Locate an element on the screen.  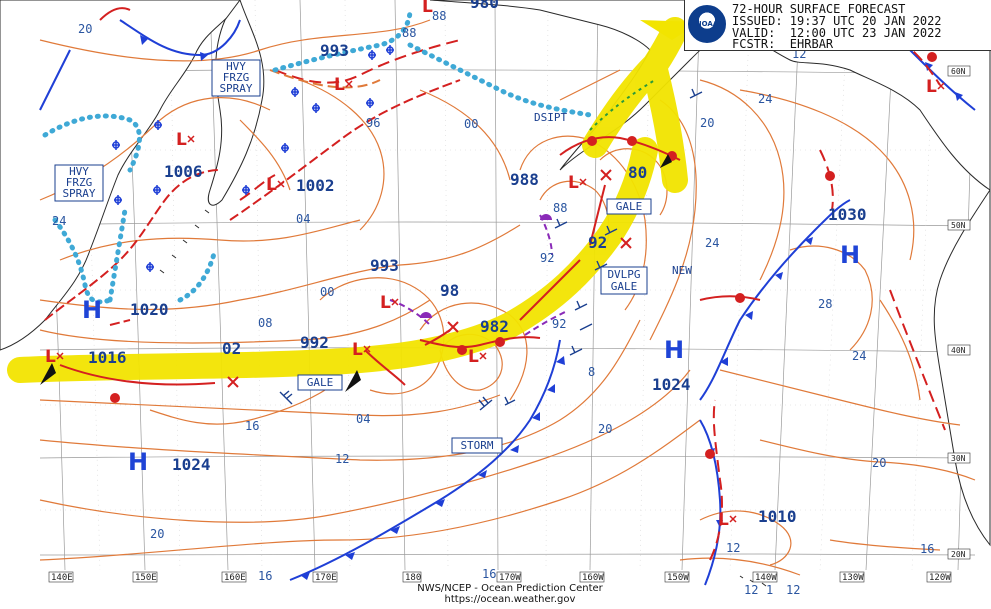
svg-text: 30N is located at coordinates (958, 458).